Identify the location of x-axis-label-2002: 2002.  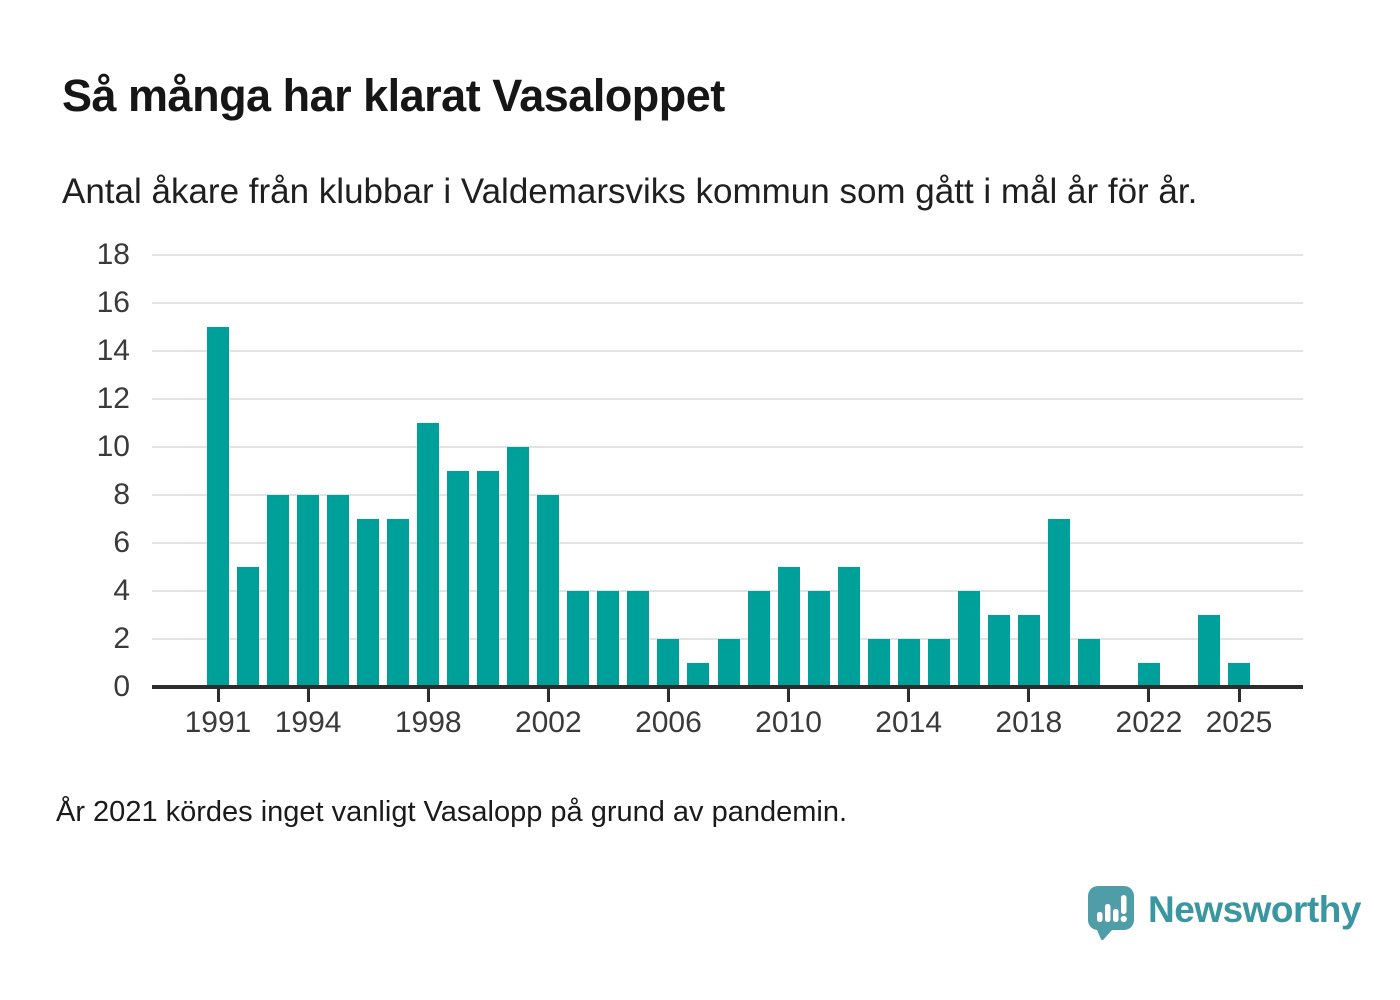
(548, 722).